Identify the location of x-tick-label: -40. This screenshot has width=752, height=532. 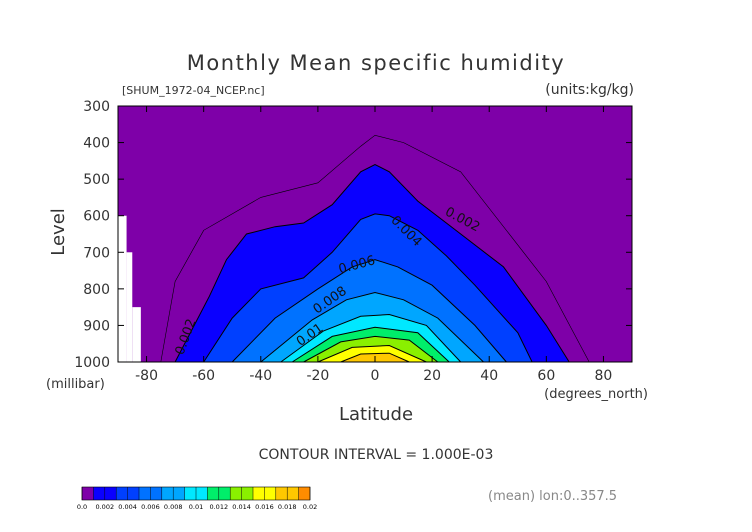
(260, 376).